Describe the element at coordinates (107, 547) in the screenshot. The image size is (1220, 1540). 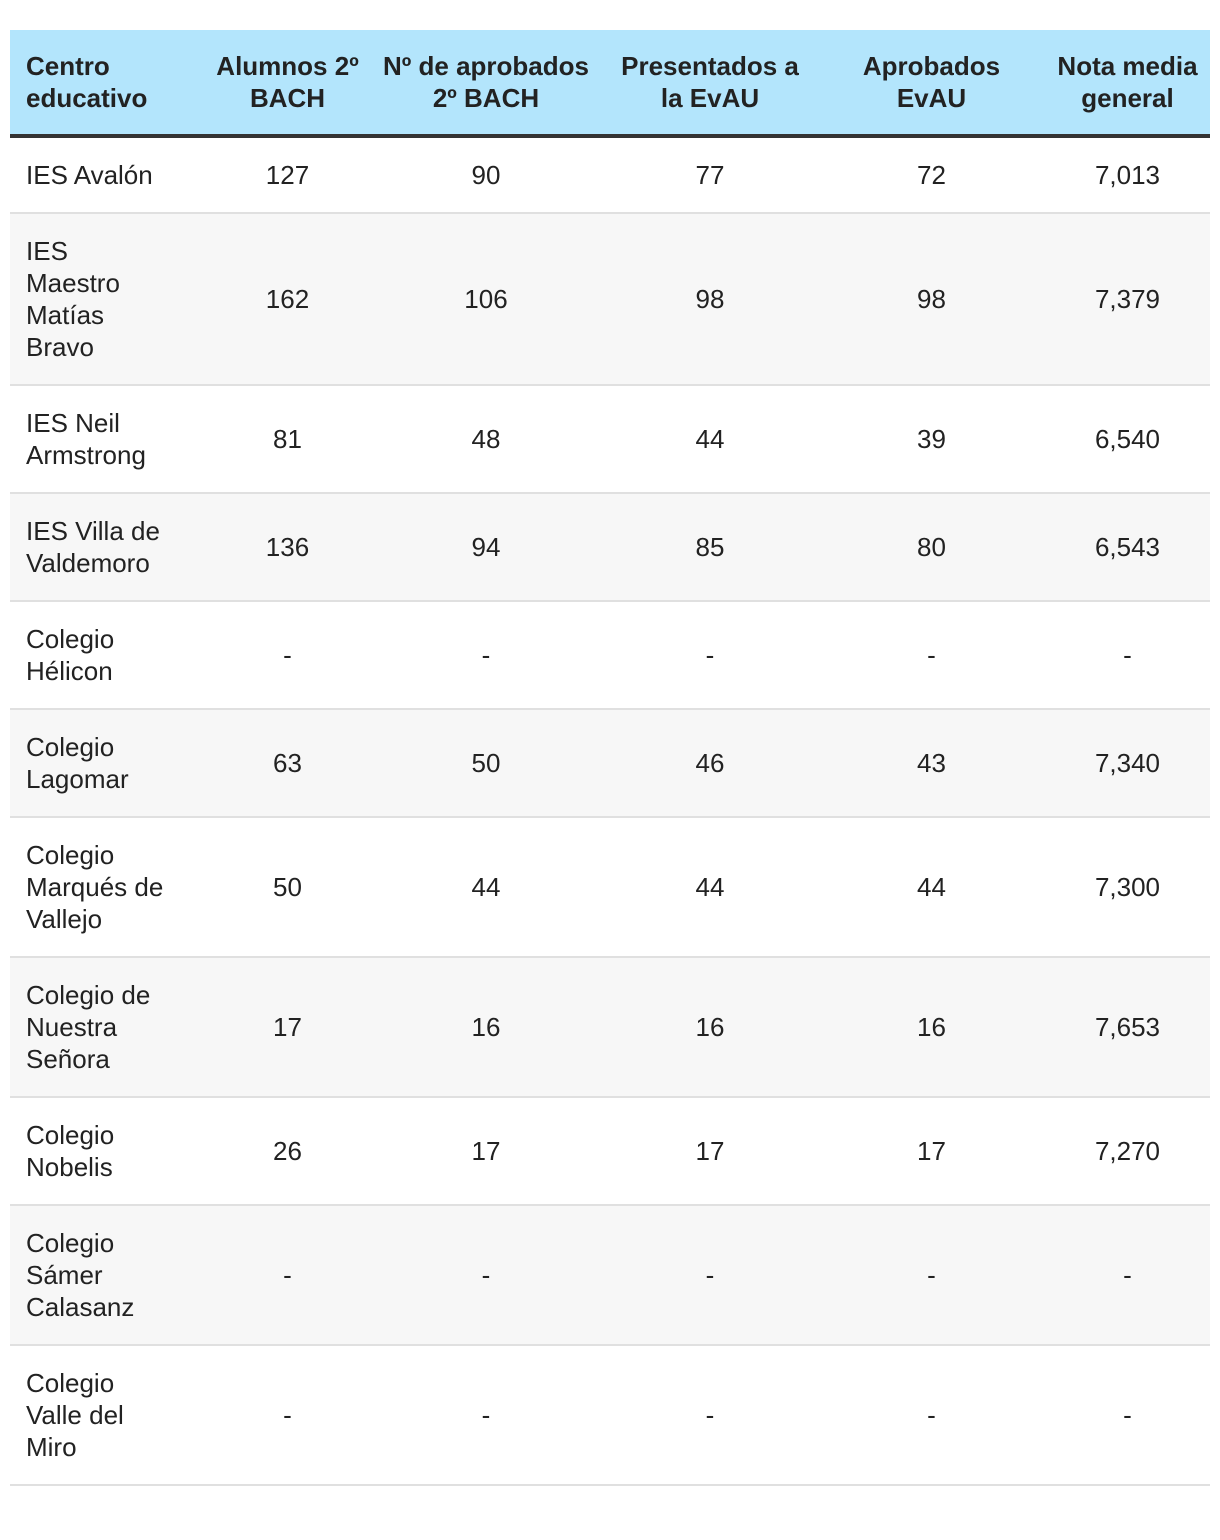
I see `school-name: IES Villa de Valdemoro` at that location.